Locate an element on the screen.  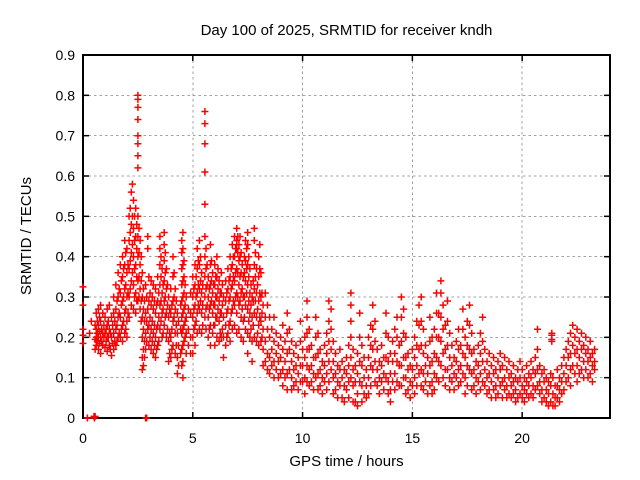
x-axis-label: GPS time / hours is located at coordinates (346, 461).